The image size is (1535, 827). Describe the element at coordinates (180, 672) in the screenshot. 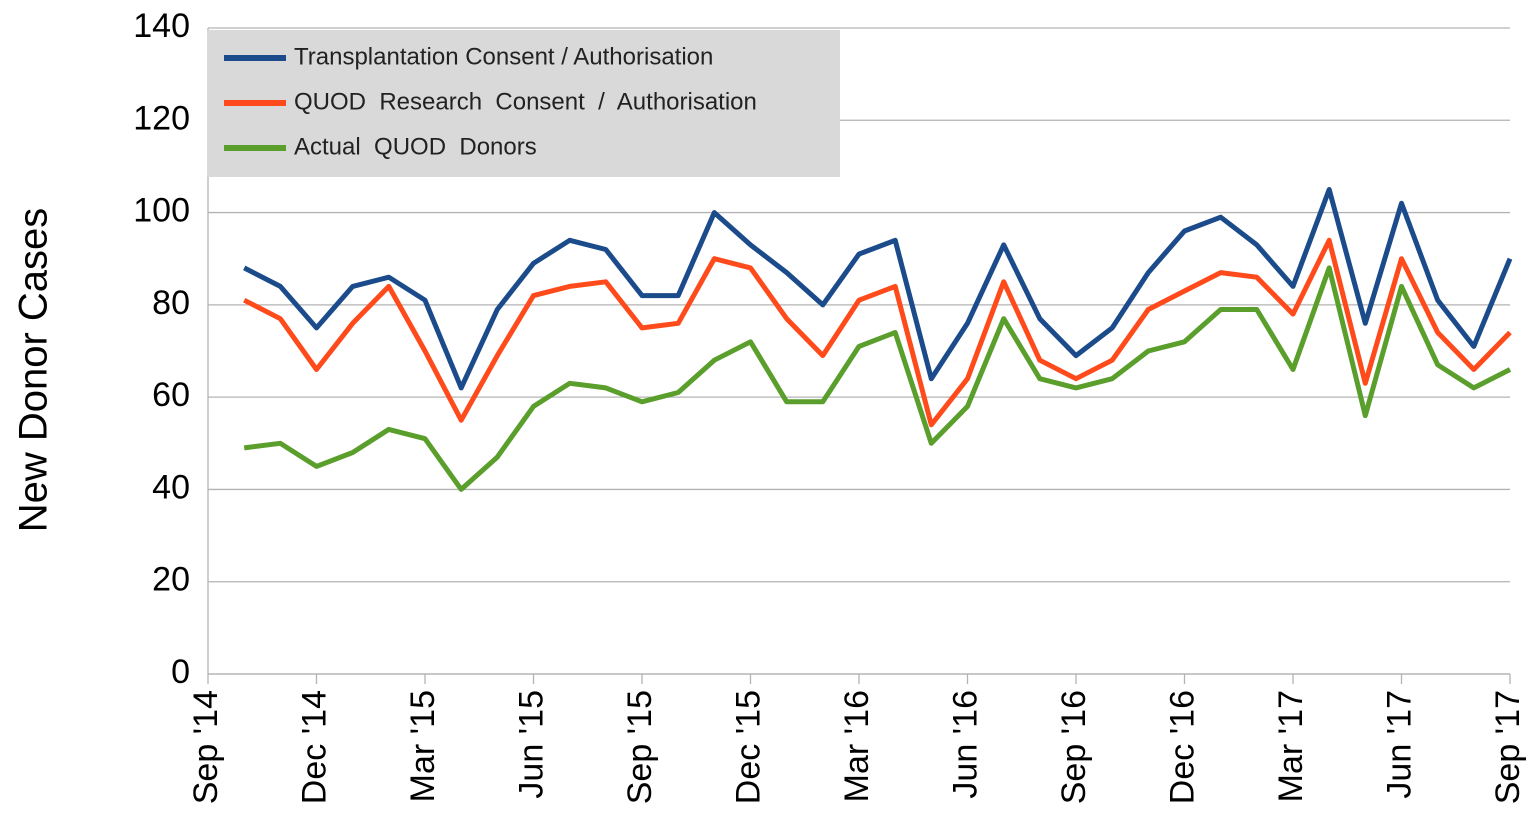

I see `y-tick-label: 0` at that location.